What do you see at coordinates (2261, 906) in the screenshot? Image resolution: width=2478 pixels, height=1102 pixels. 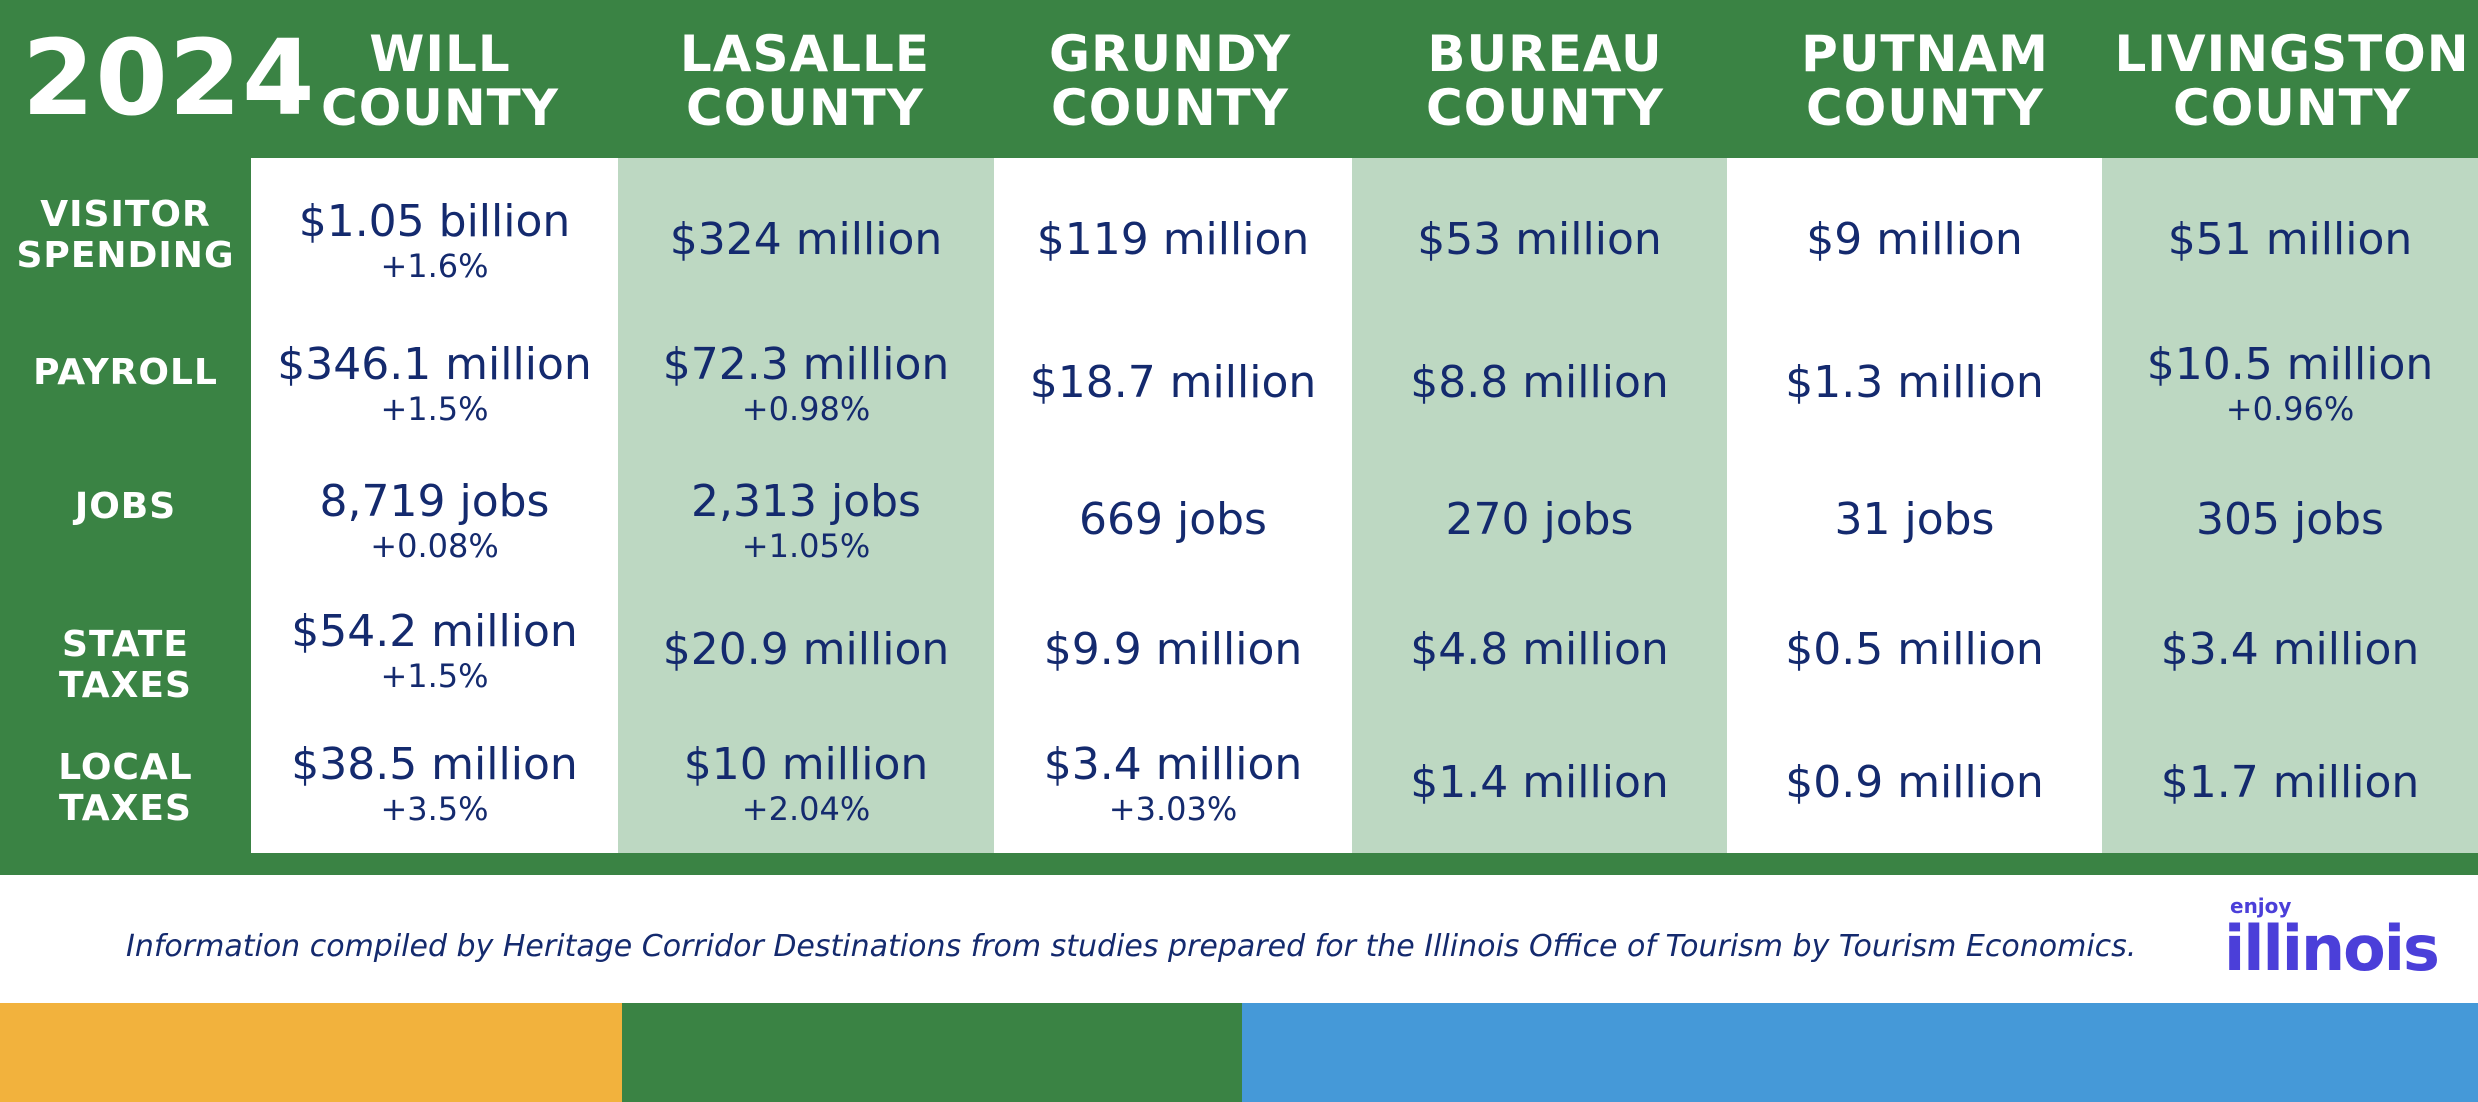 I see `logo-small-text: enjoy` at bounding box center [2261, 906].